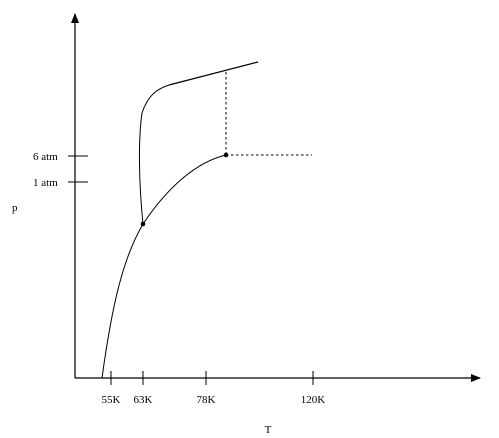 This screenshot has height=438, width=499. I want to click on y-tick-label-6atm: 6 atm, so click(45, 157).